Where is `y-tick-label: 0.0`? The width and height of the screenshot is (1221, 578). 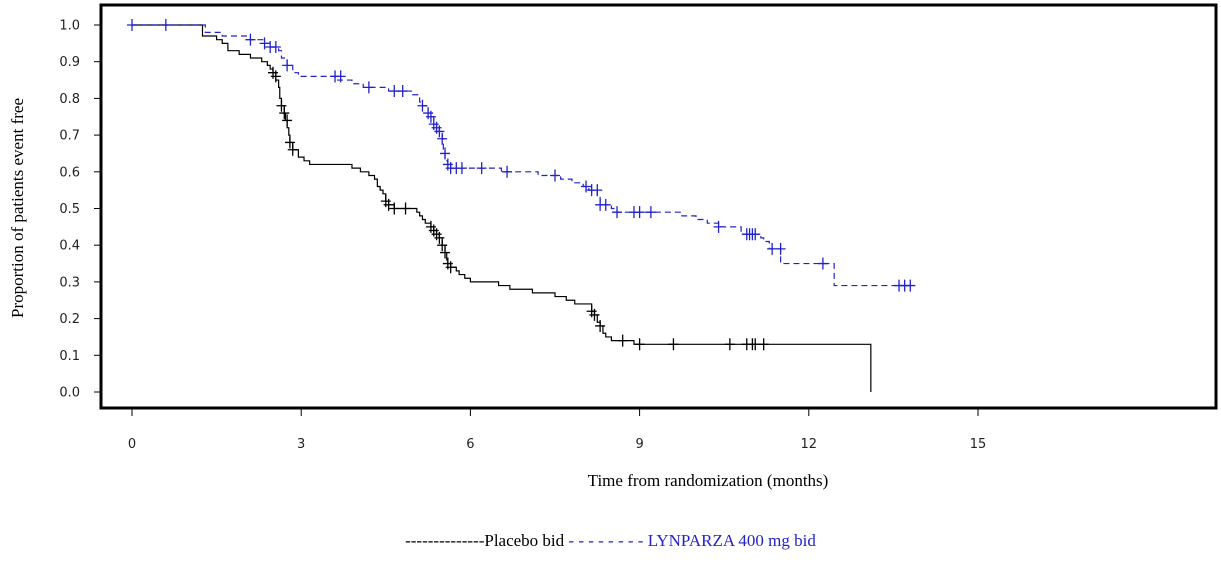
y-tick-label: 0.0 is located at coordinates (69, 393).